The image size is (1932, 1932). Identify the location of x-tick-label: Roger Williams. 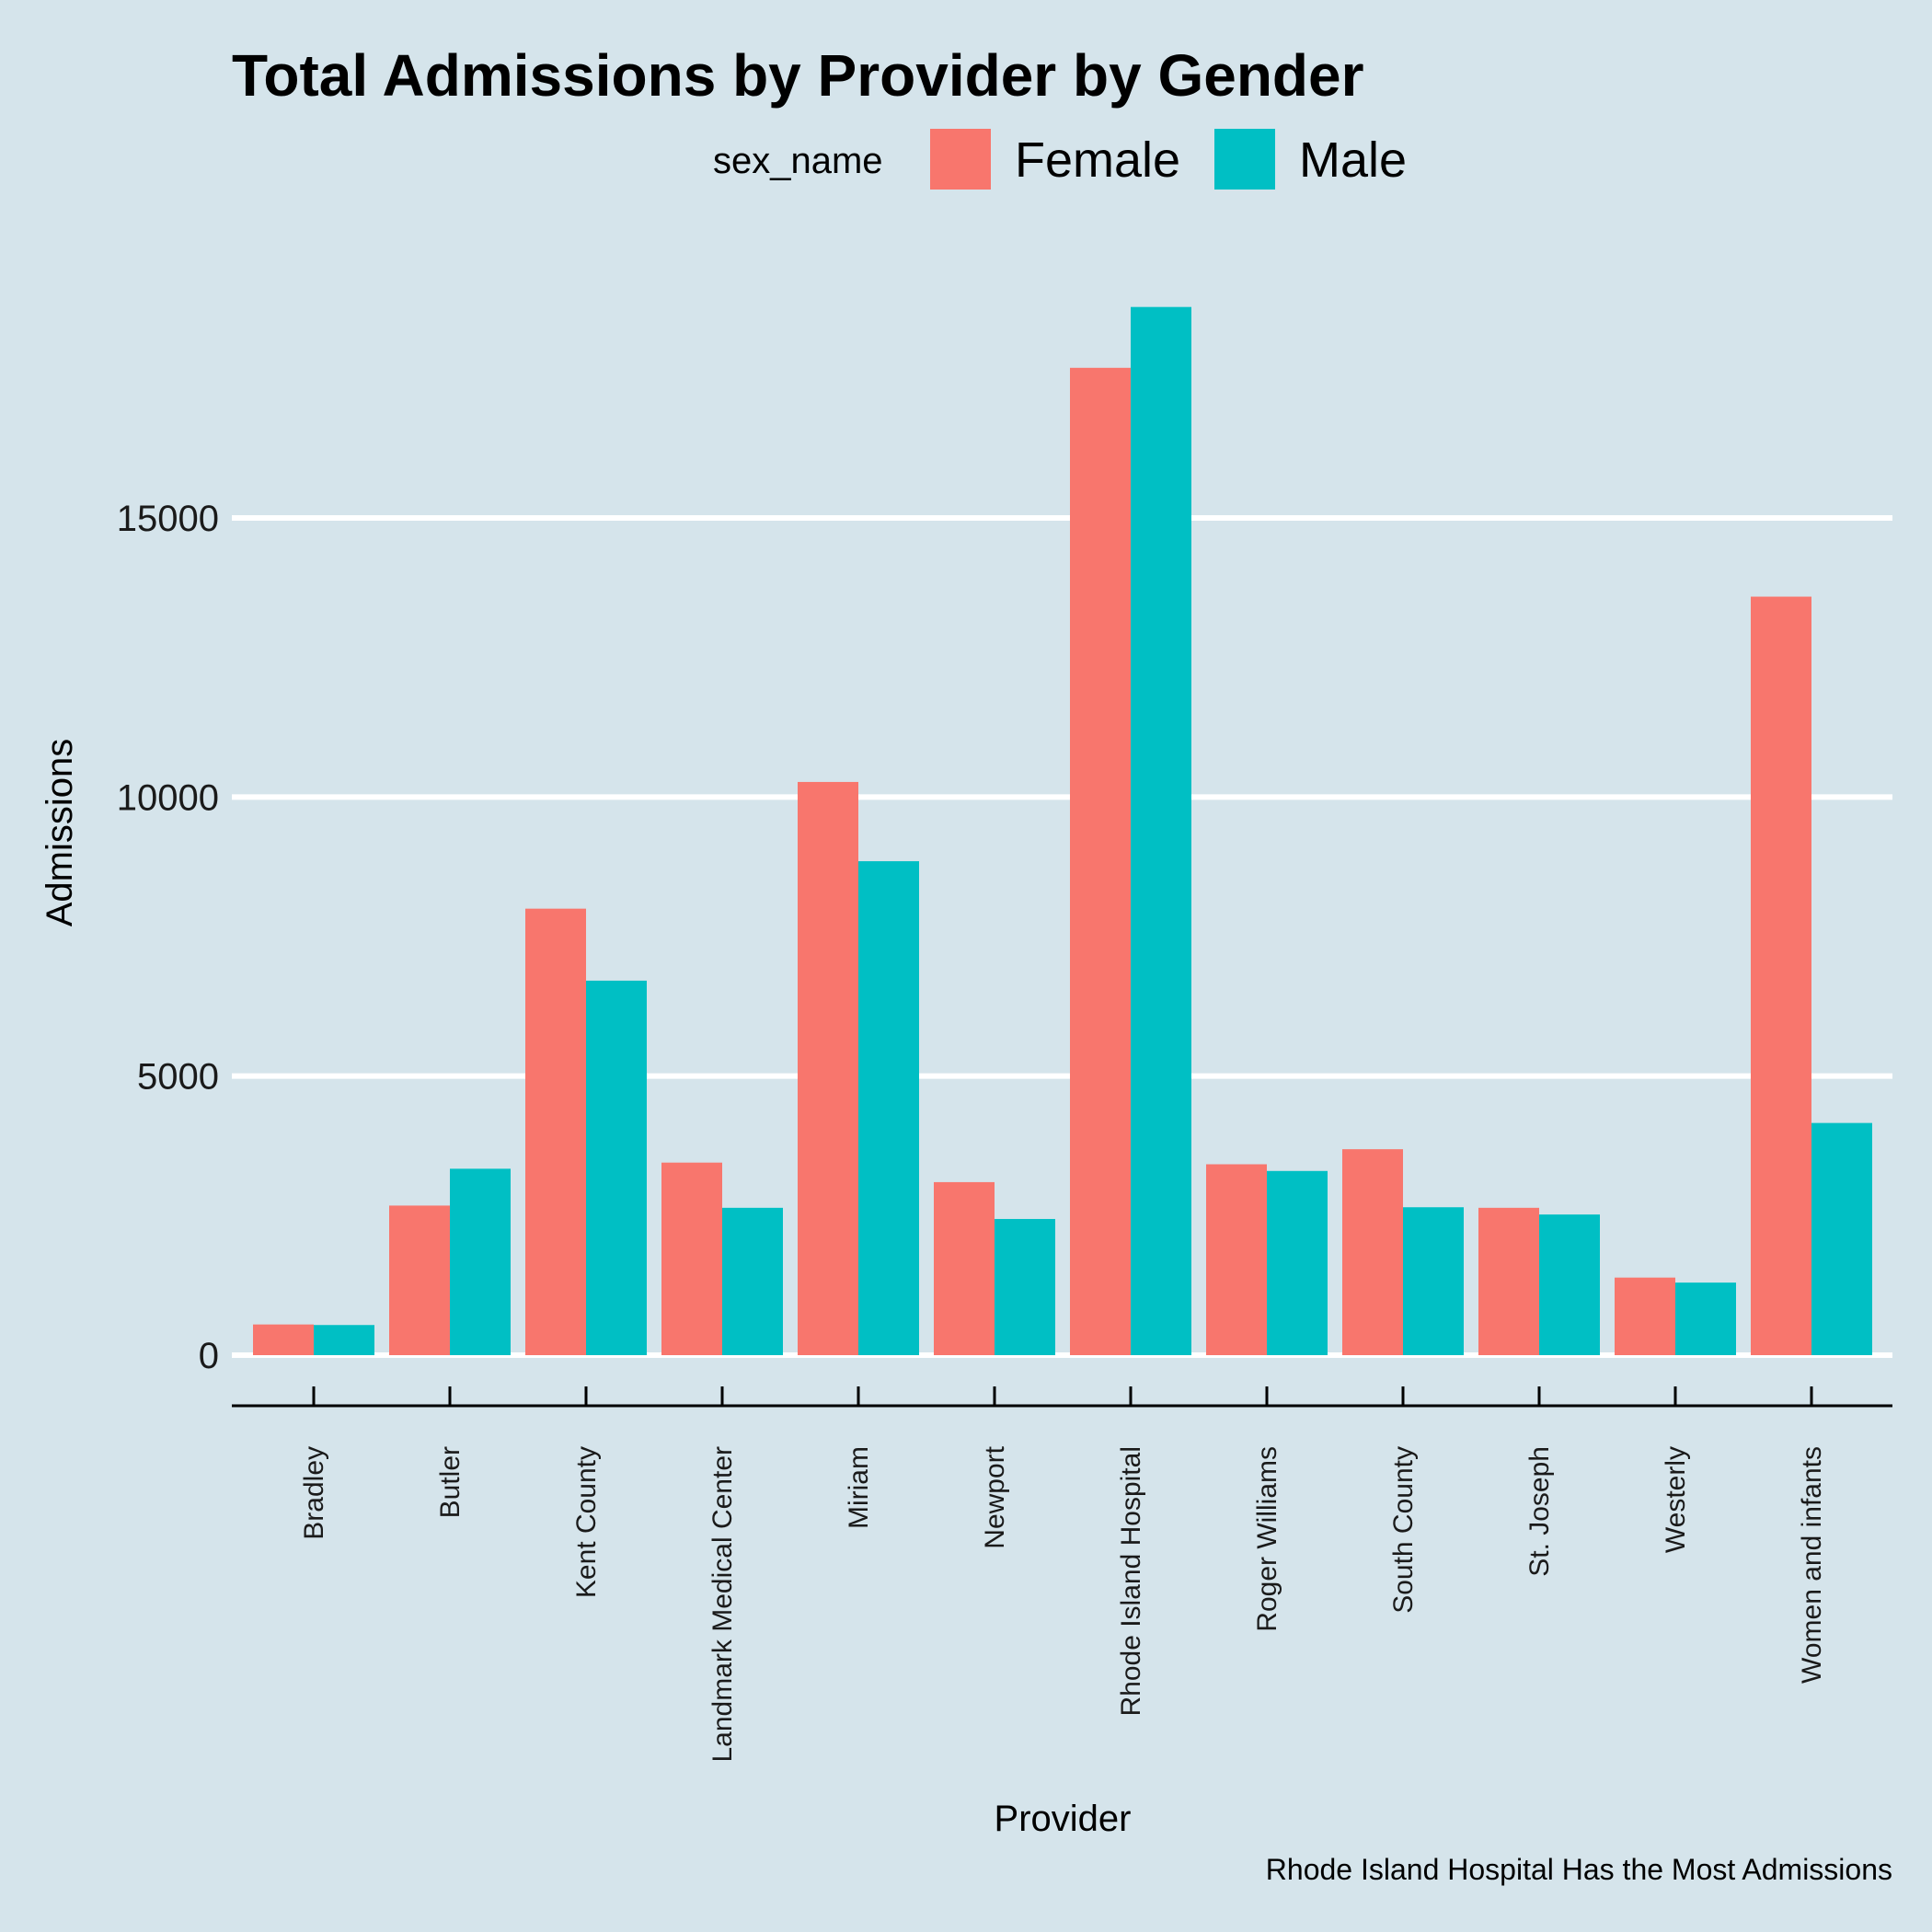
(1267, 1539).